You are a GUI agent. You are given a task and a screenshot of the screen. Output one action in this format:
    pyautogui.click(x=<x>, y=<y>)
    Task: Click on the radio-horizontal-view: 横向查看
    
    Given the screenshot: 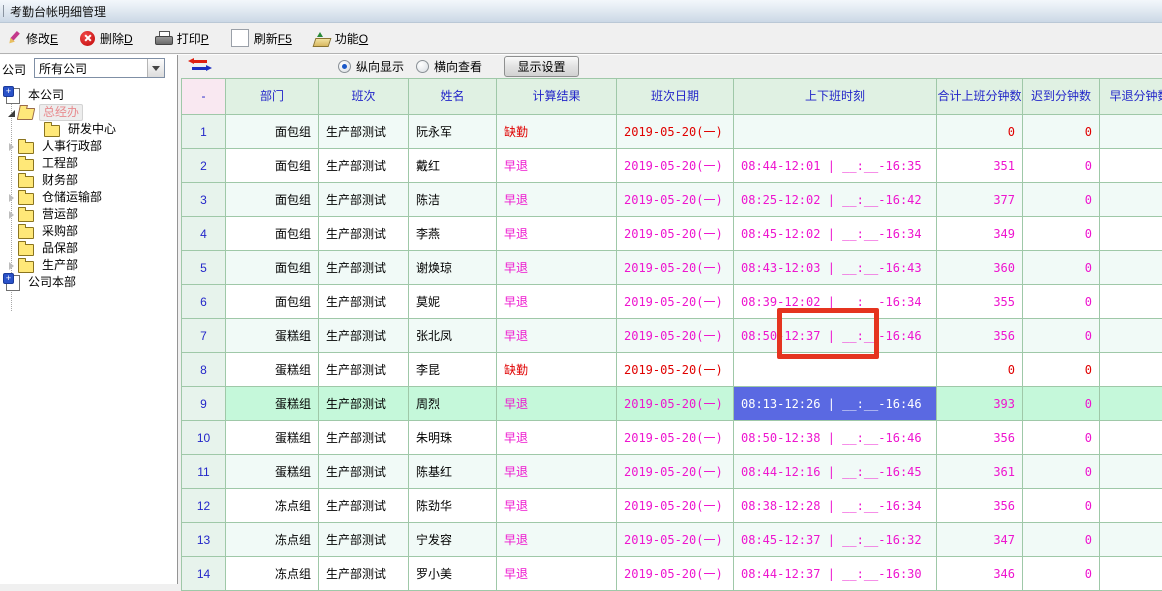 What is the action you would take?
    pyautogui.click(x=449, y=66)
    